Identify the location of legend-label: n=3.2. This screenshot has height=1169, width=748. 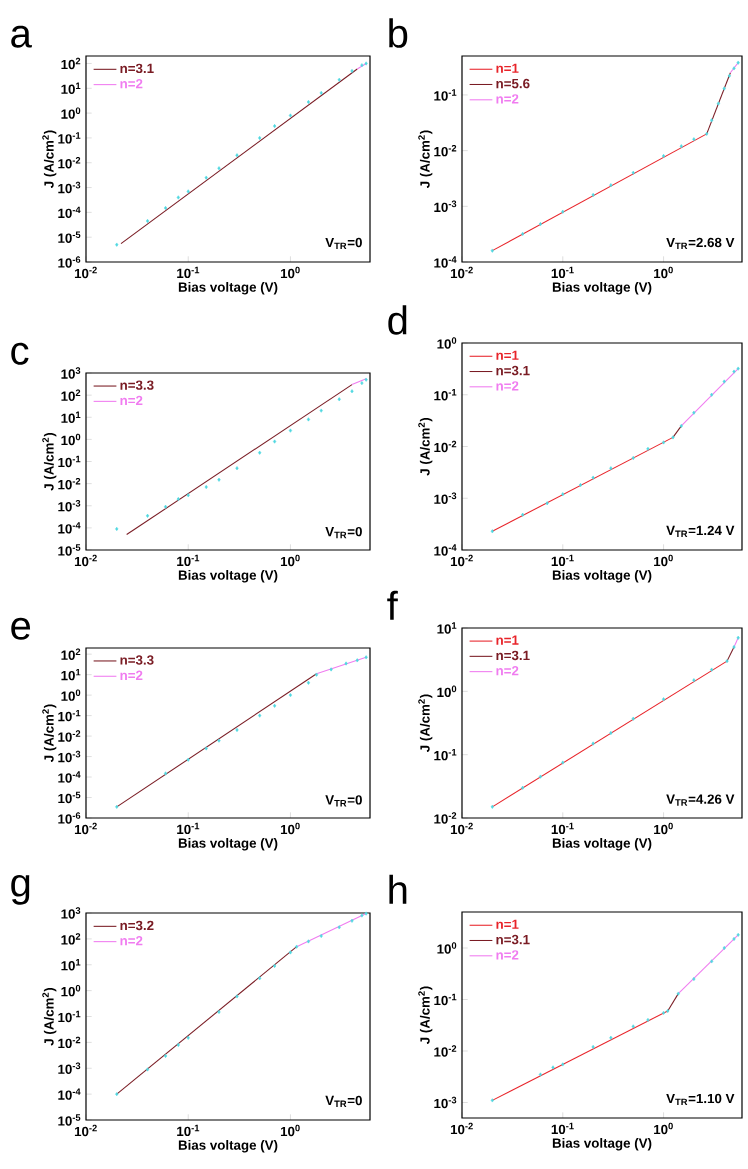
(137, 925).